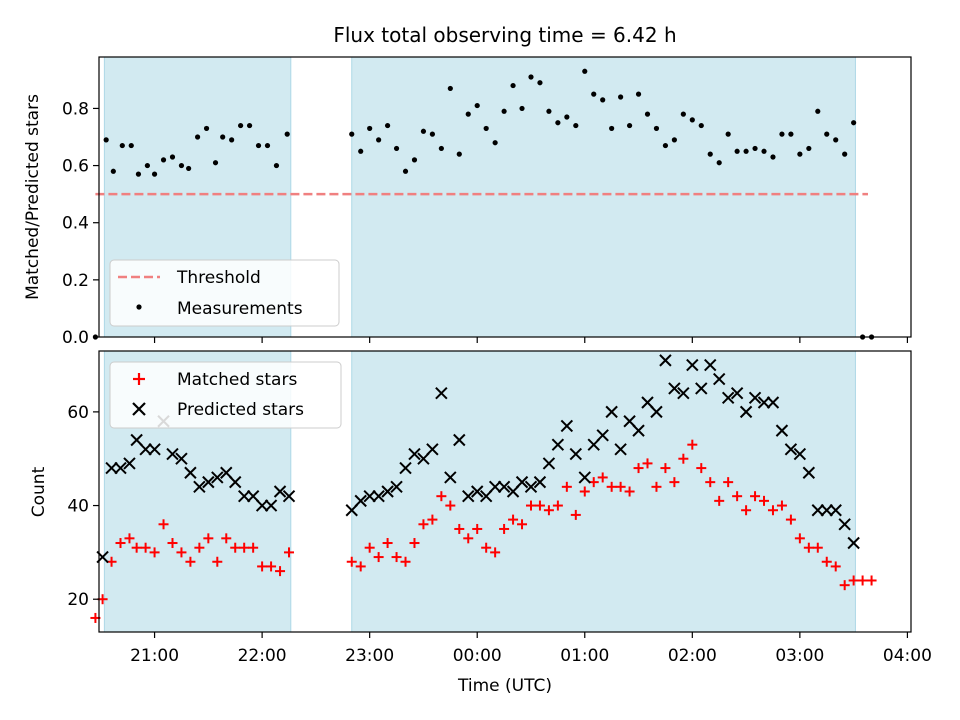 Image resolution: width=960 pixels, height=720 pixels. What do you see at coordinates (75, 109) in the screenshot?
I see `y-tick-label: 0.8` at bounding box center [75, 109].